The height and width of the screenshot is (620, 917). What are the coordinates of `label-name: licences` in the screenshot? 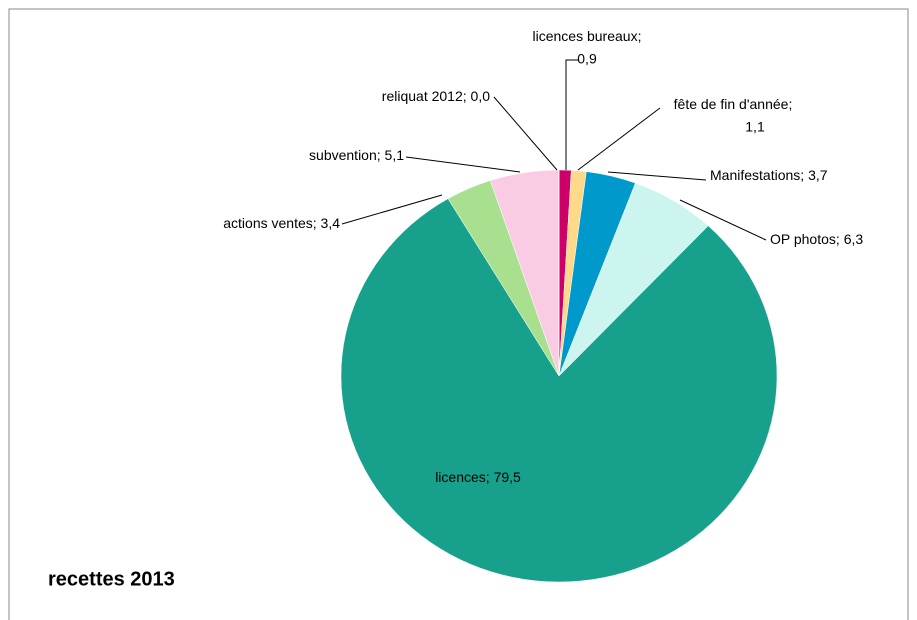 It's located at (460, 477).